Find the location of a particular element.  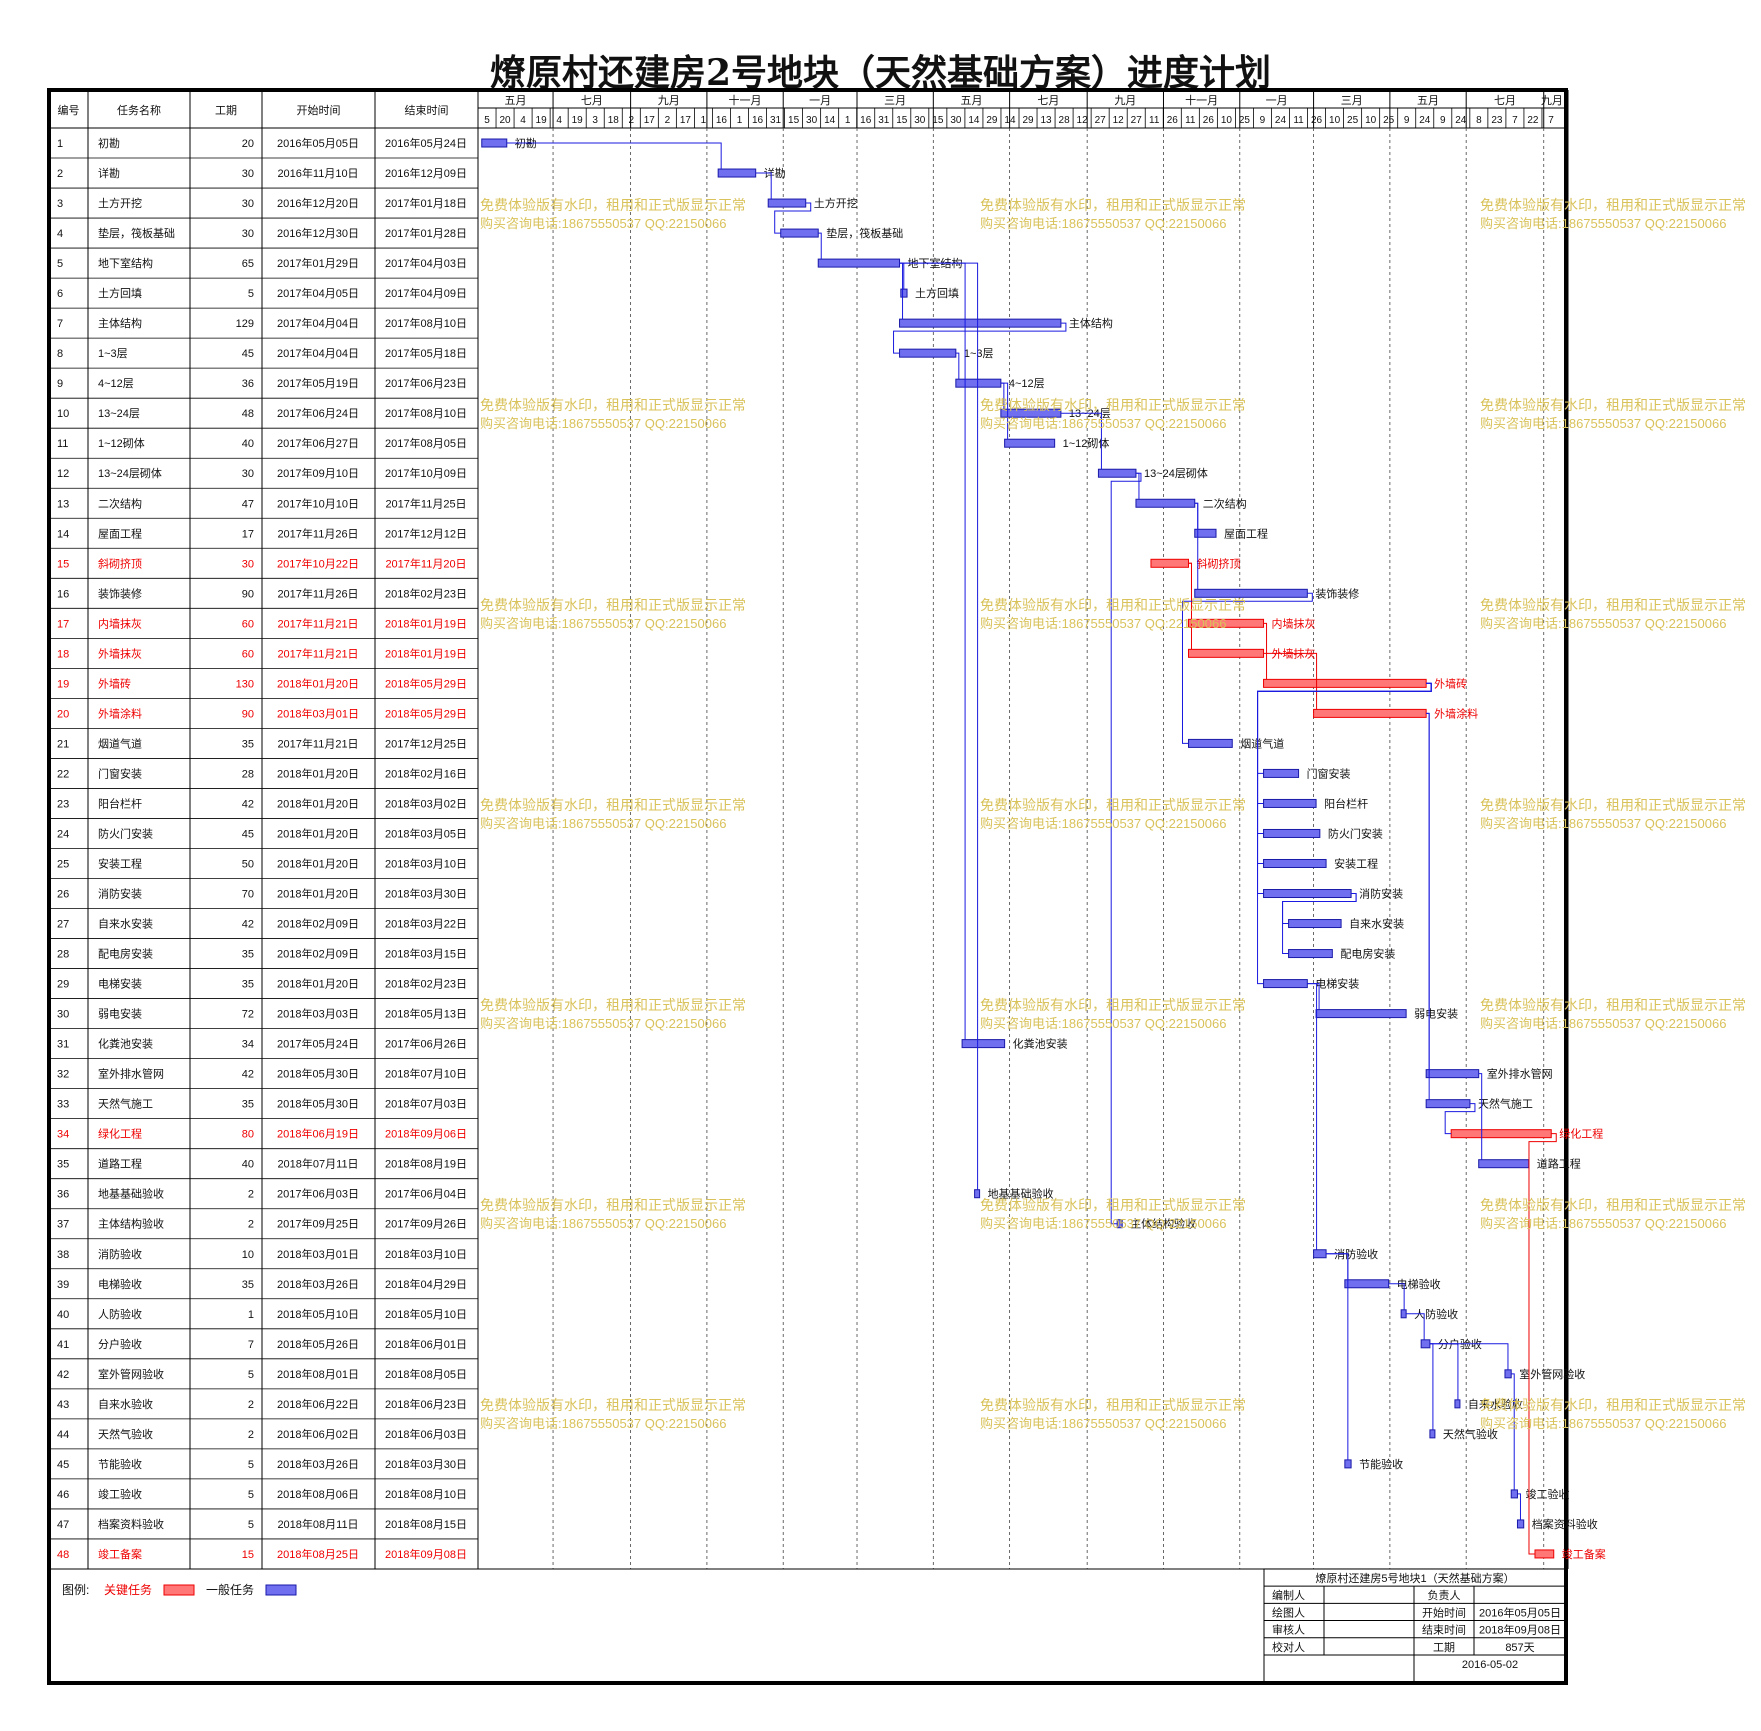

bar-label: 消防验收 is located at coordinates (1356, 1254).